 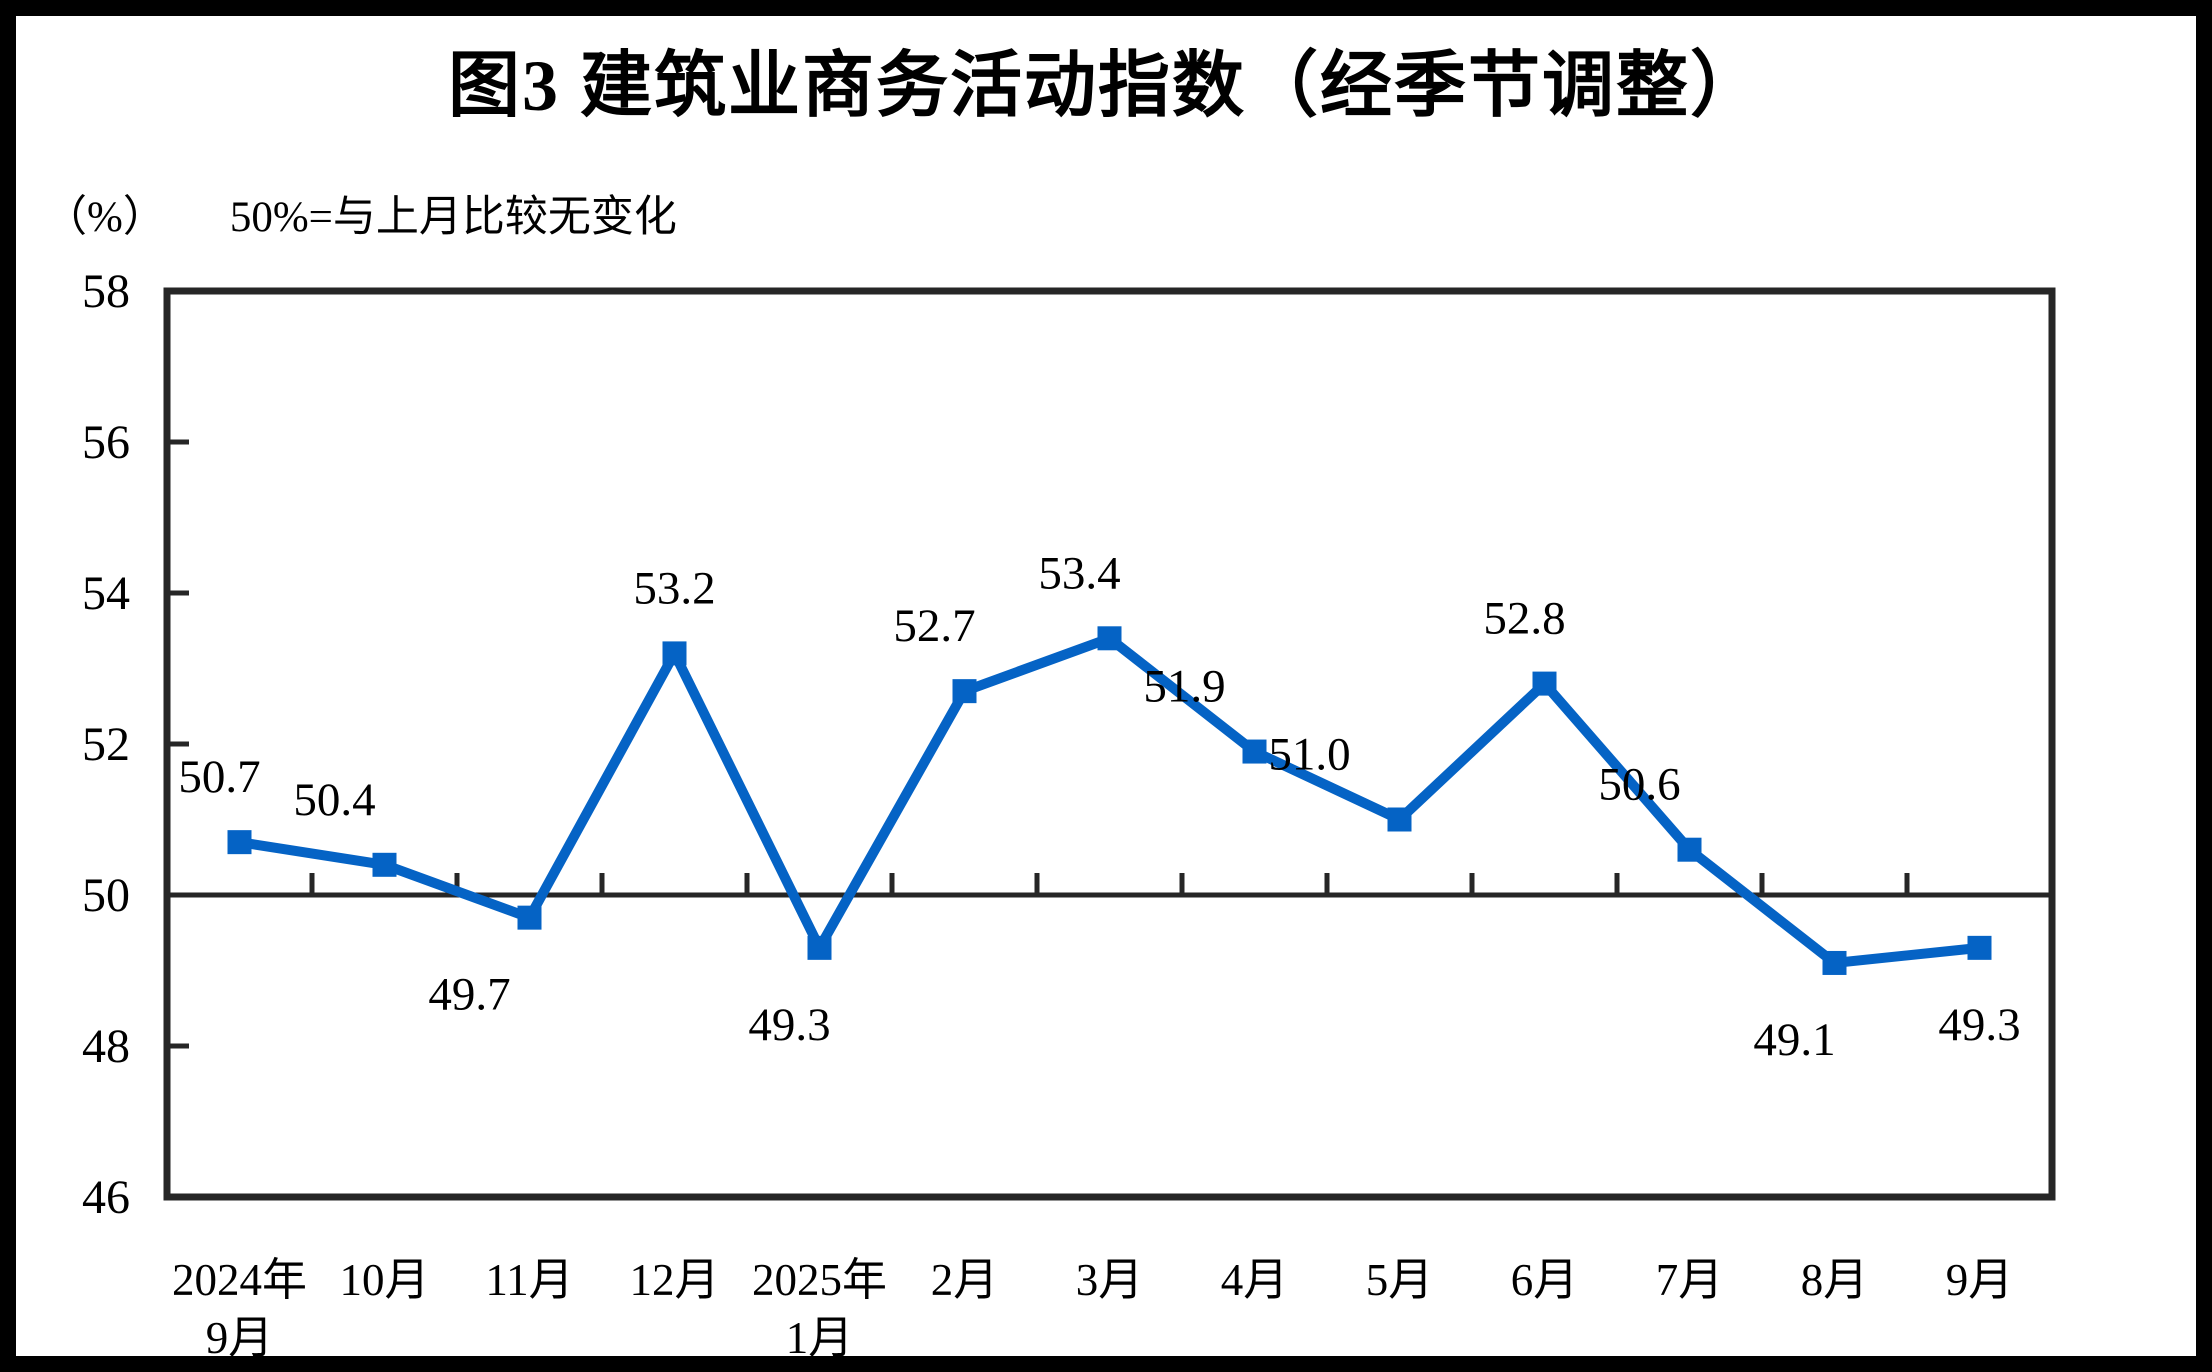 What do you see at coordinates (239, 1309) in the screenshot?
I see `x-category-label: 2024年 9月` at bounding box center [239, 1309].